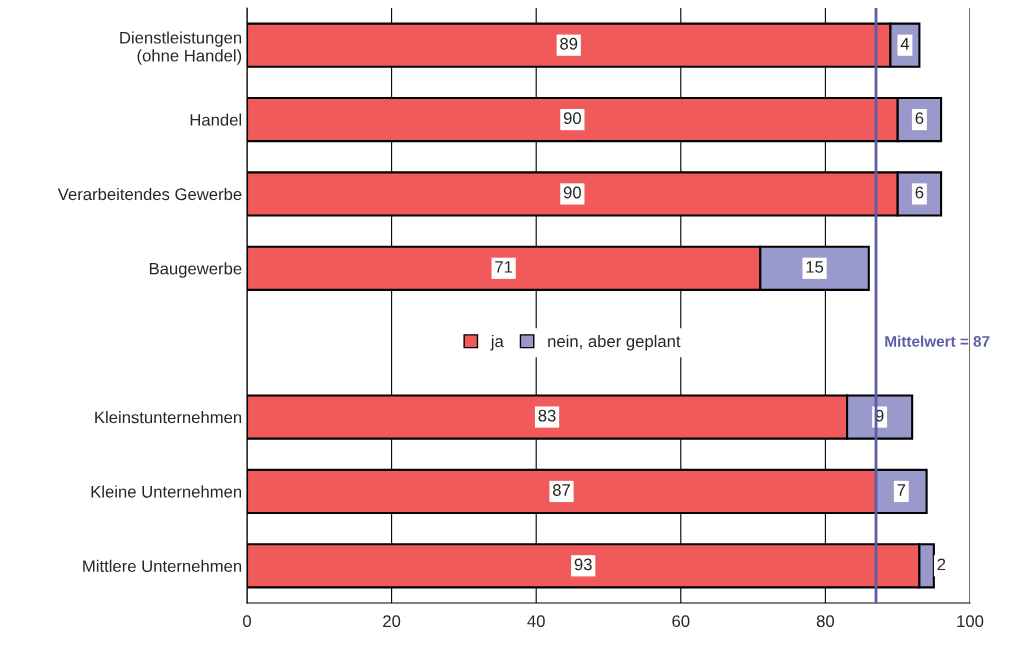  Describe the element at coordinates (392, 621) in the screenshot. I see `x-tick-label: 20` at that location.